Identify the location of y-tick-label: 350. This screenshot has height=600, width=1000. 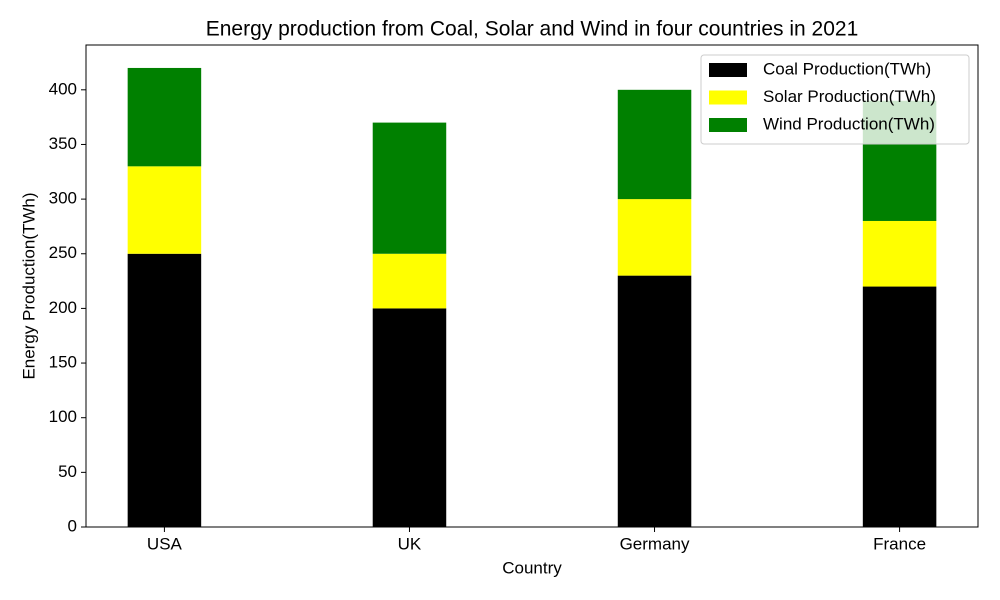
(63, 143).